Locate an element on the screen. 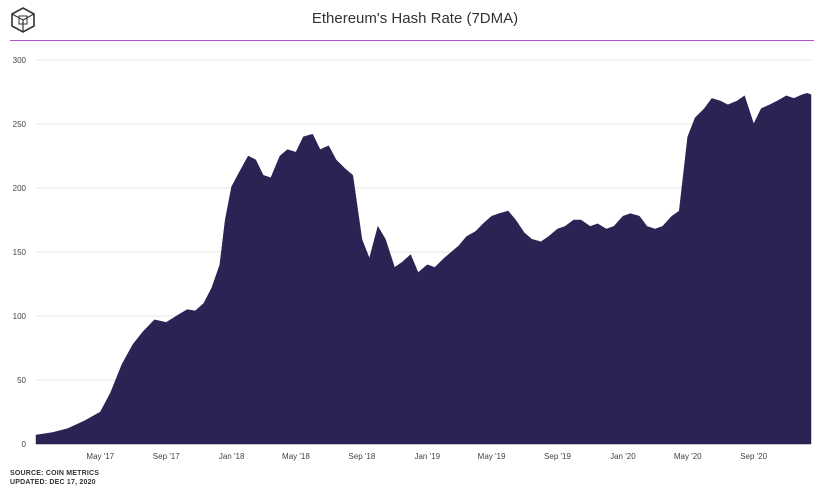 This screenshot has height=501, width=830. y-tick-label: 300 is located at coordinates (20, 60).